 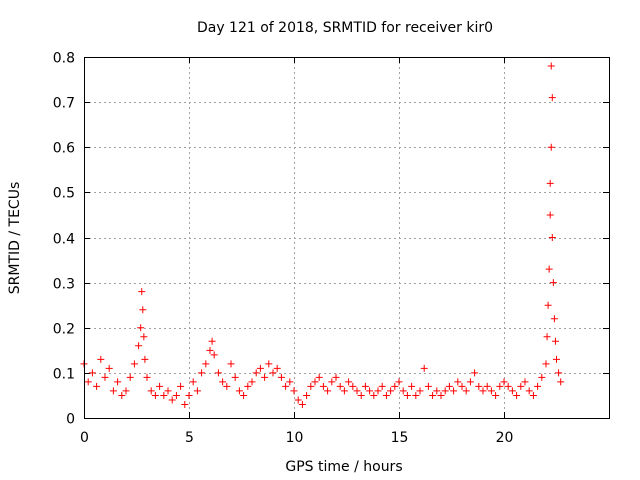 I want to click on x-axis-label: GPS time / hours, so click(x=343, y=467).